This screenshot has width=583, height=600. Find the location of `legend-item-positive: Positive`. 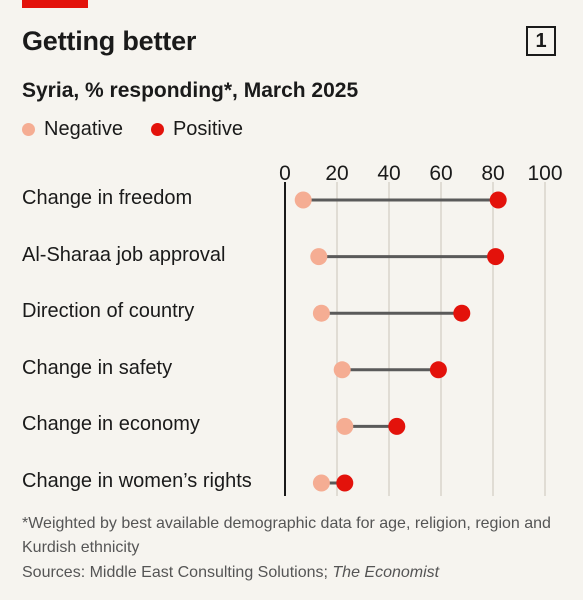

legend-item-positive: Positive is located at coordinates (196, 129).